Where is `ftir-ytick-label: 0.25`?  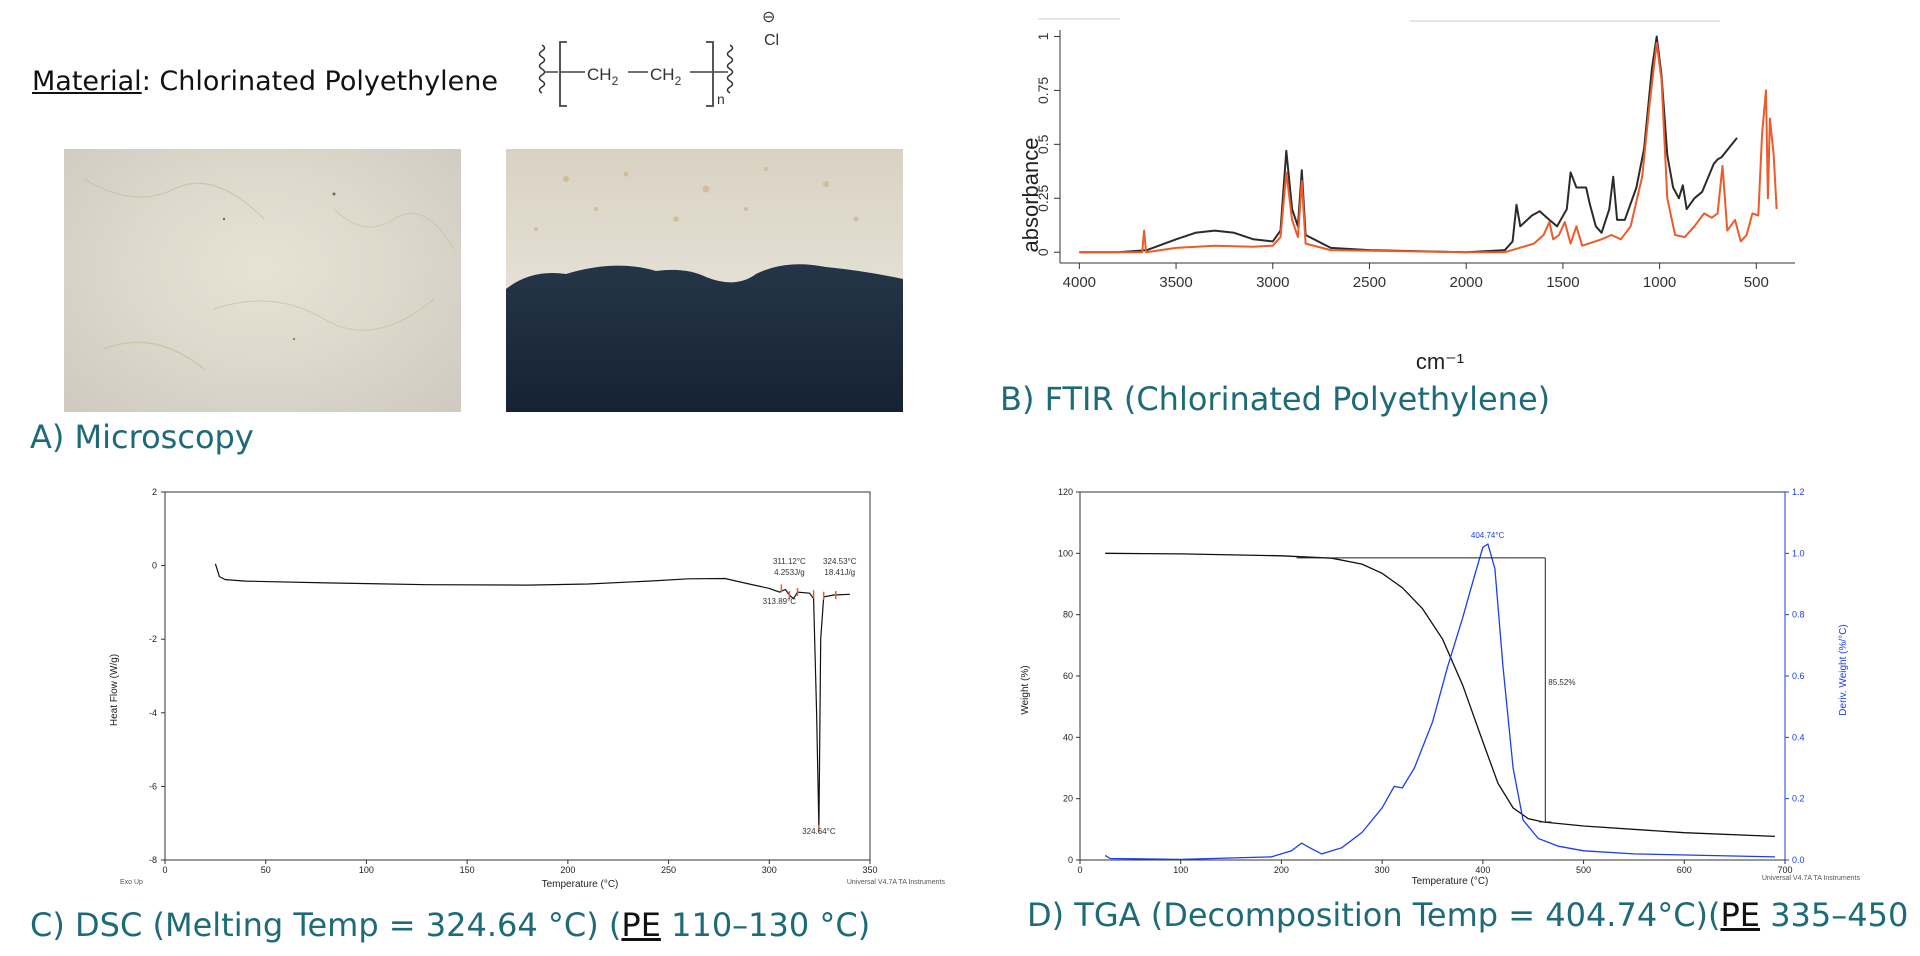
ftir-ytick-label: 0.25 is located at coordinates (1043, 197).